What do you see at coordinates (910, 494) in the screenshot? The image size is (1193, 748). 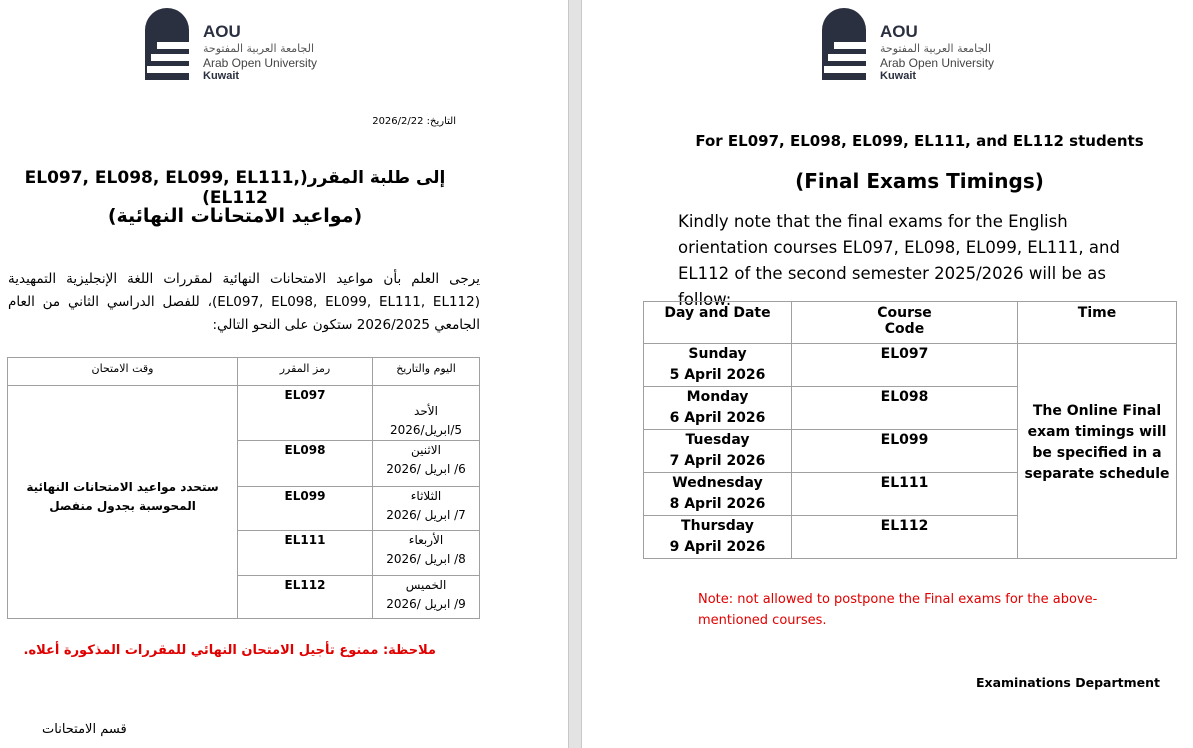 I see `table-row: Wednesday 8 April 2026 EL111` at bounding box center [910, 494].